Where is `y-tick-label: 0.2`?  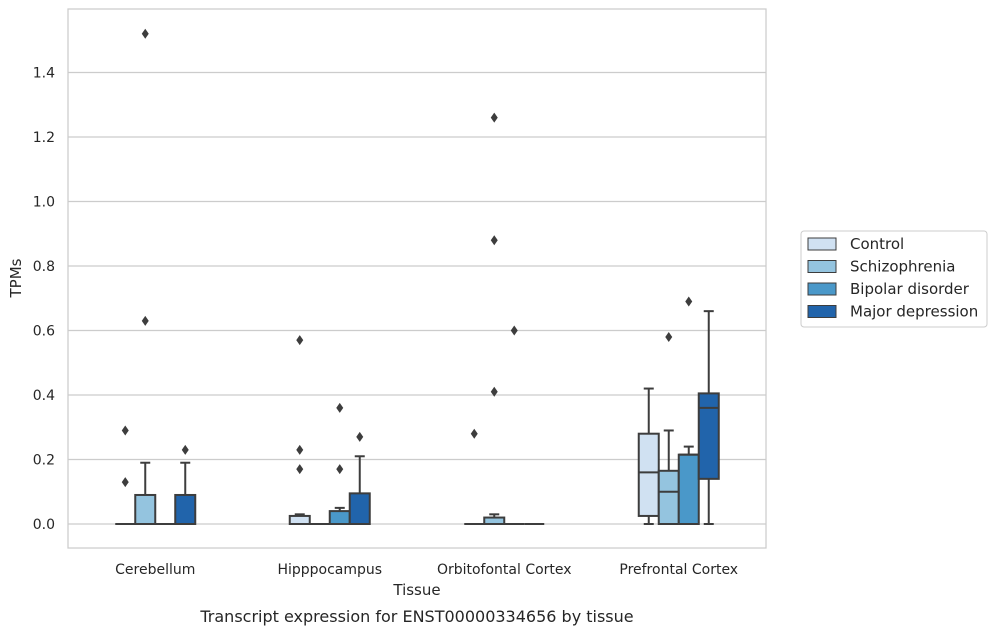 y-tick-label: 0.2 is located at coordinates (44, 461).